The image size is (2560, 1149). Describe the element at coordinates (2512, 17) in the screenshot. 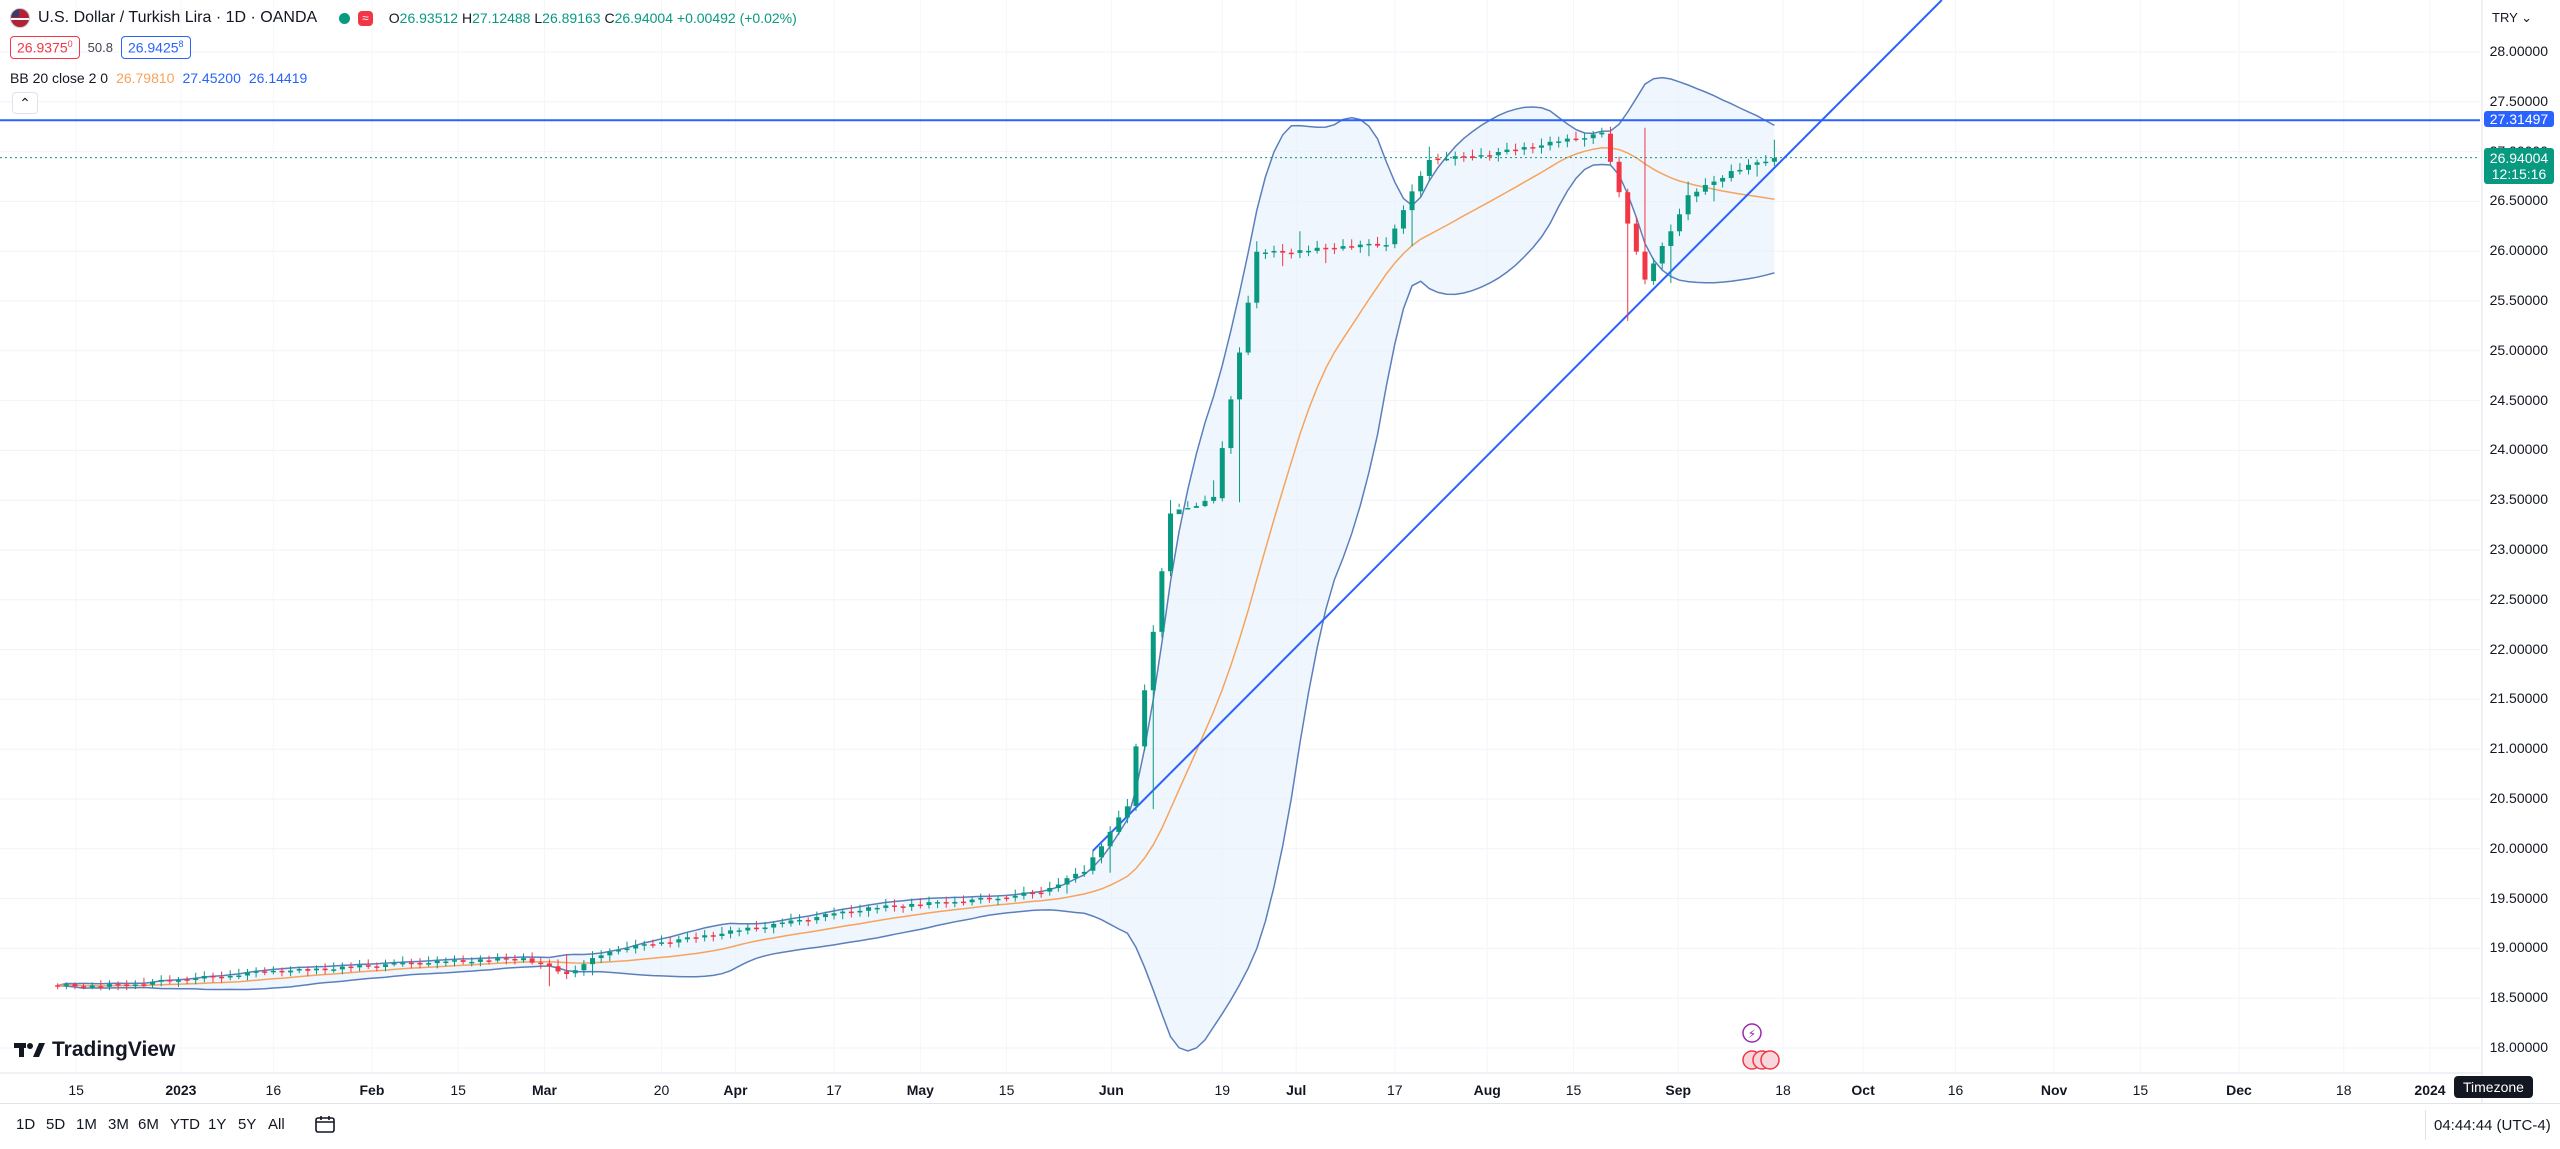

I see `currency-selector: TRY ⌄` at that location.